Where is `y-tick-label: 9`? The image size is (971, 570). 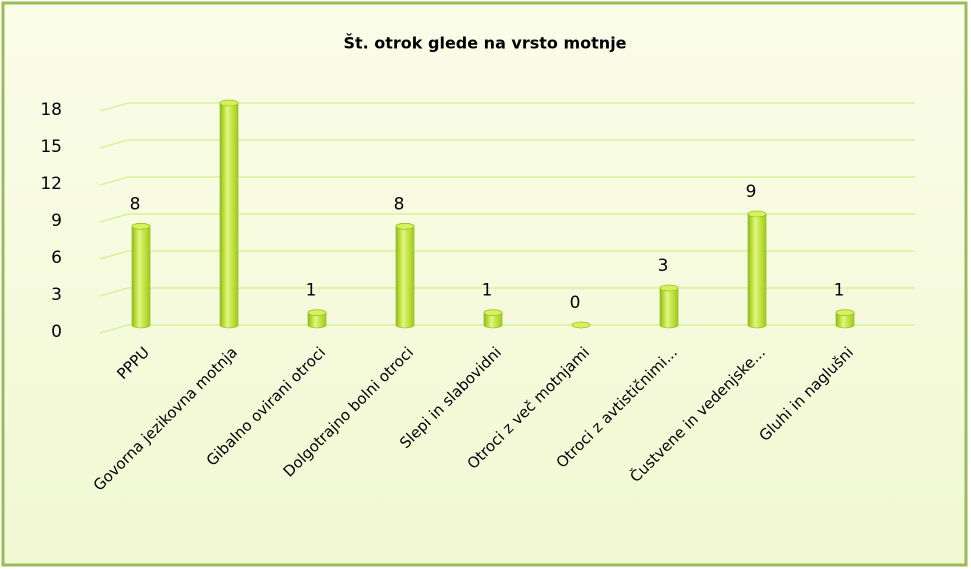 y-tick-label: 9 is located at coordinates (56, 221).